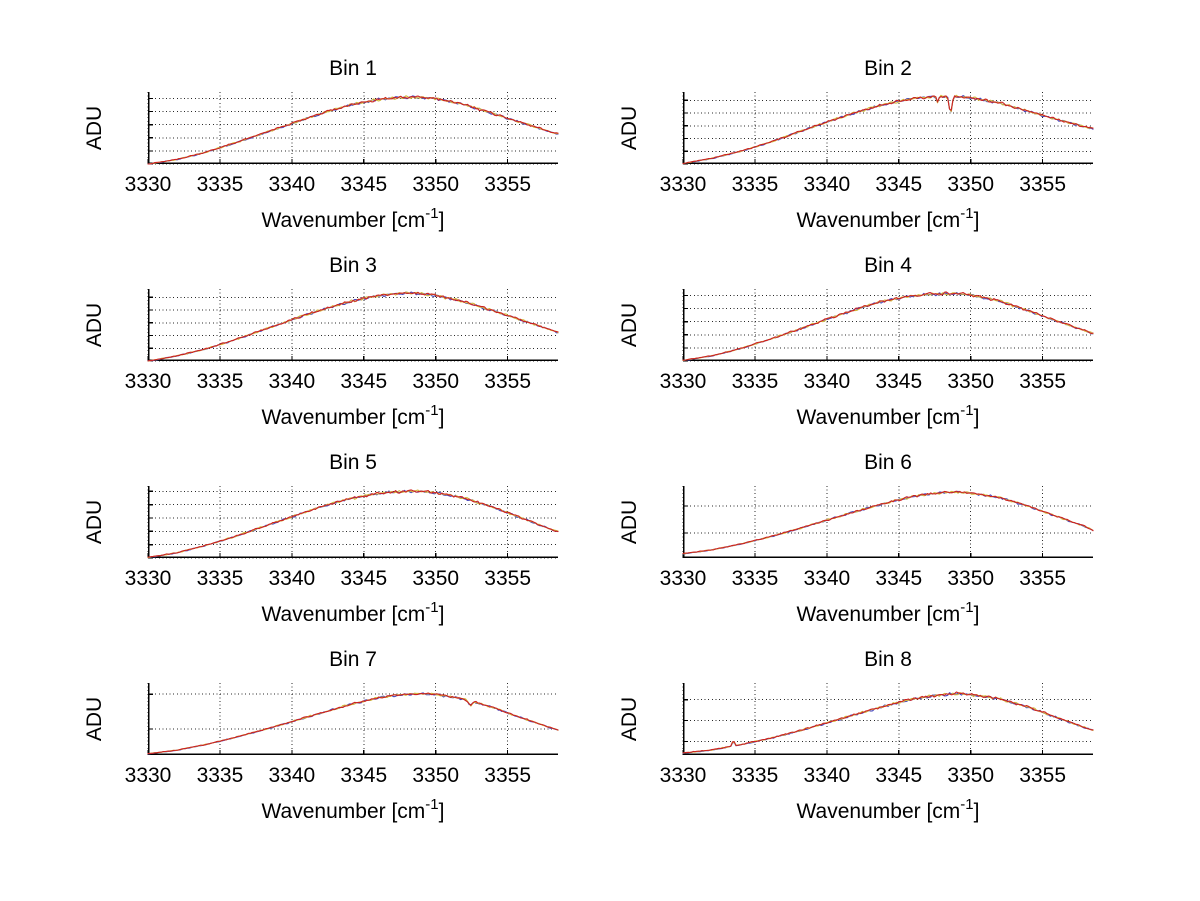 The width and height of the screenshot is (1200, 901). Describe the element at coordinates (888, 265) in the screenshot. I see `subplot-title: Bin 4` at that location.